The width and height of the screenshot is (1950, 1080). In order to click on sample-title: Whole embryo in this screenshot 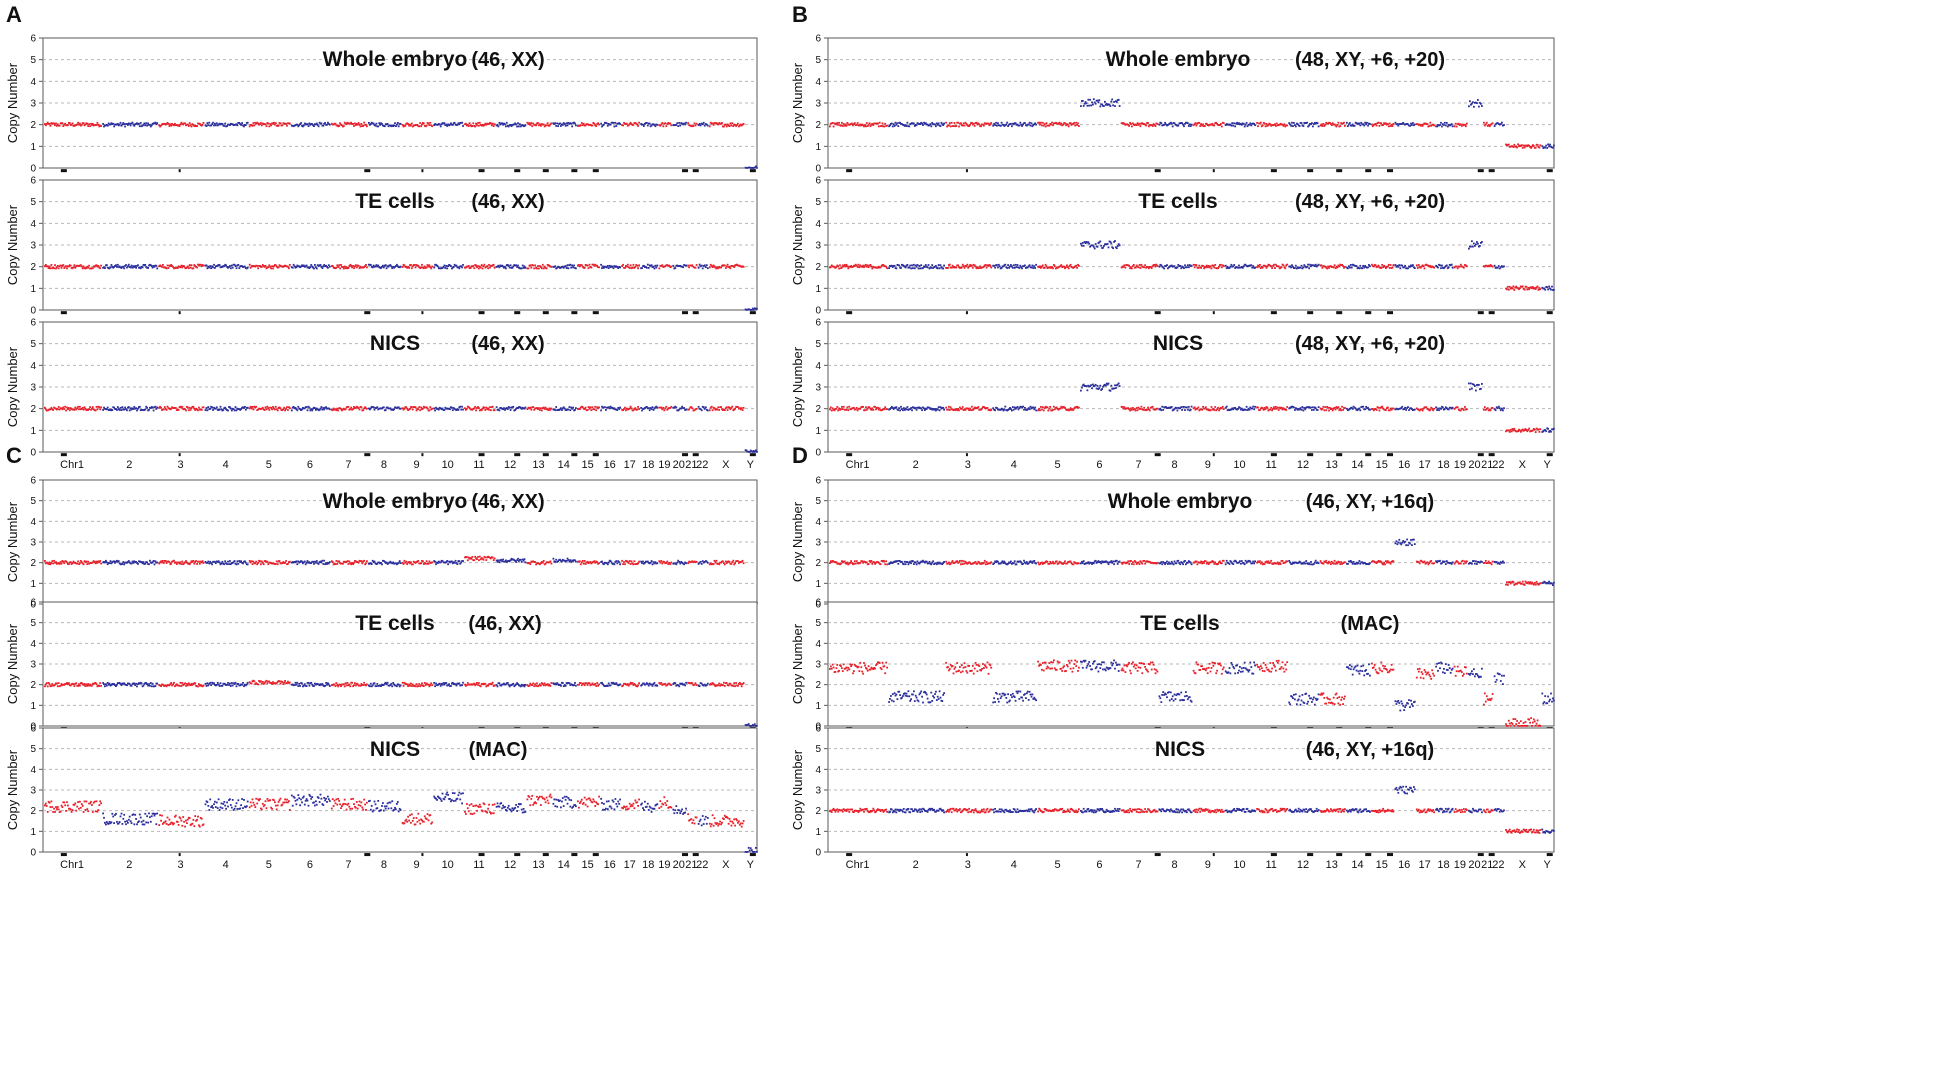, I will do `click(395, 59)`.